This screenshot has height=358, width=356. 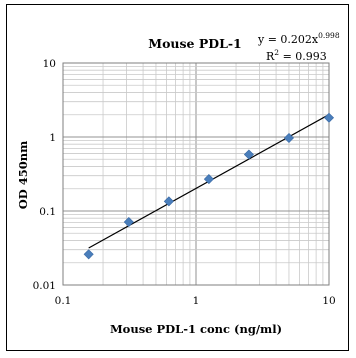 I want to click on y-tick-label: 10, so click(x=49, y=64).